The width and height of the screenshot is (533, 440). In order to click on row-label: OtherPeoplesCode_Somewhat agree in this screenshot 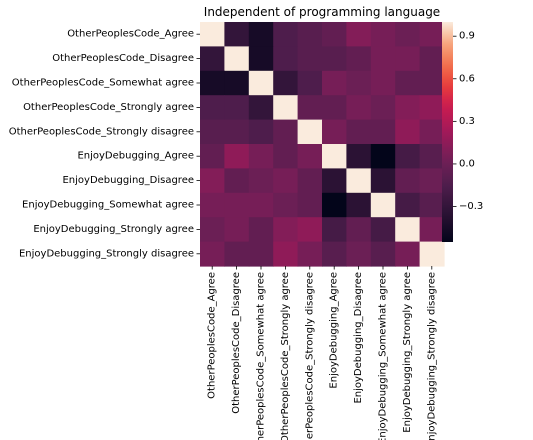, I will do `click(103, 83)`.